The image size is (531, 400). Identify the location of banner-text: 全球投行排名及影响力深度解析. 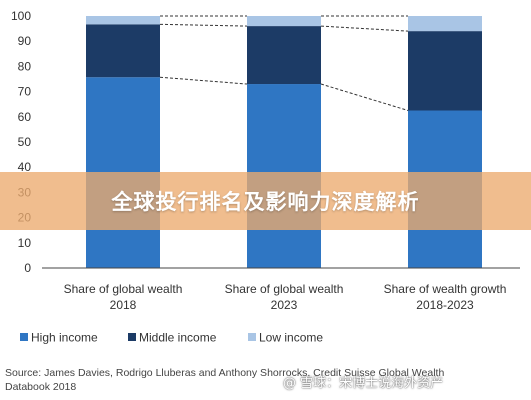
(265, 202).